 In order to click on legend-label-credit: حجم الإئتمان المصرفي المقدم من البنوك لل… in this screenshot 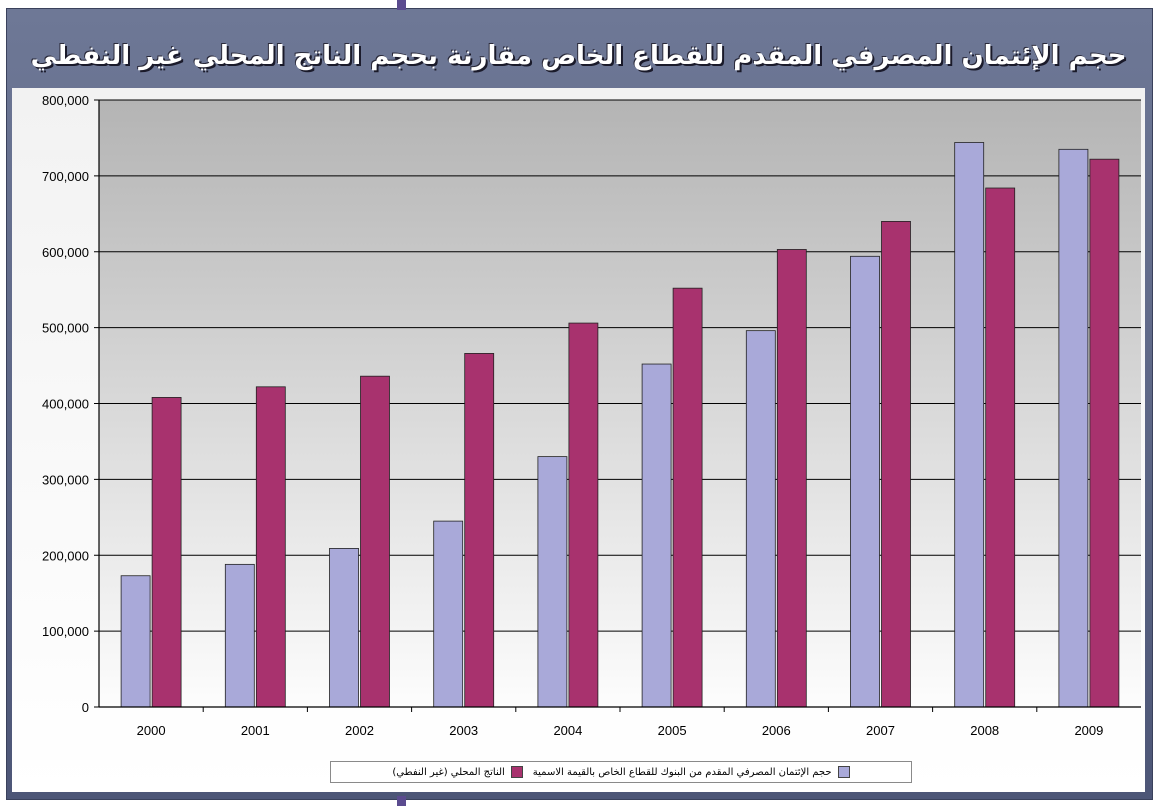, I will do `click(682, 772)`.